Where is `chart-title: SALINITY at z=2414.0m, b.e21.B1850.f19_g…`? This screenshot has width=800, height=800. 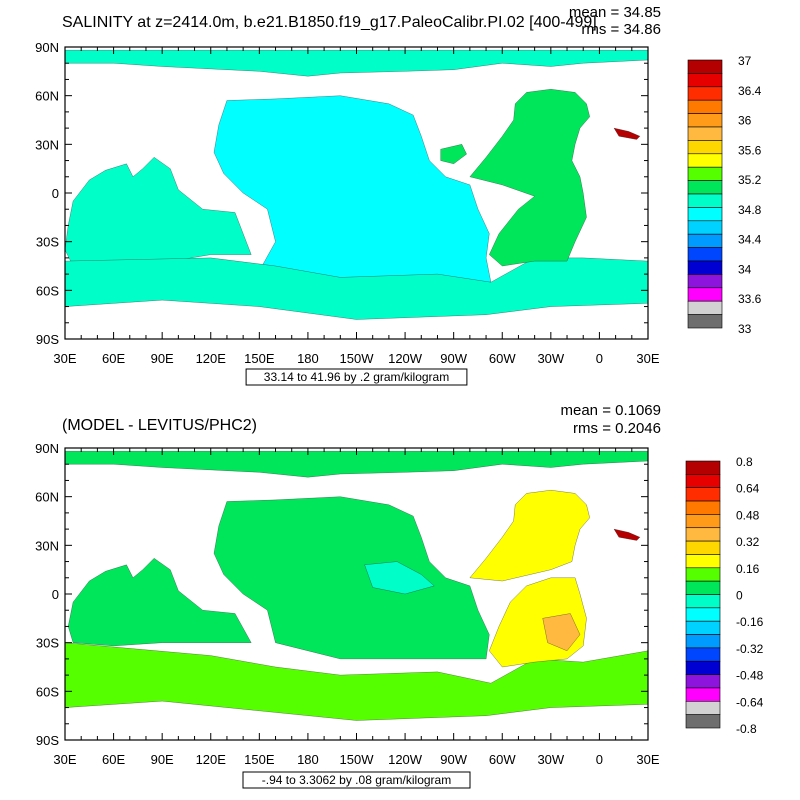 chart-title: SALINITY at z=2414.0m, b.e21.B1850.f19_g… is located at coordinates (329, 22).